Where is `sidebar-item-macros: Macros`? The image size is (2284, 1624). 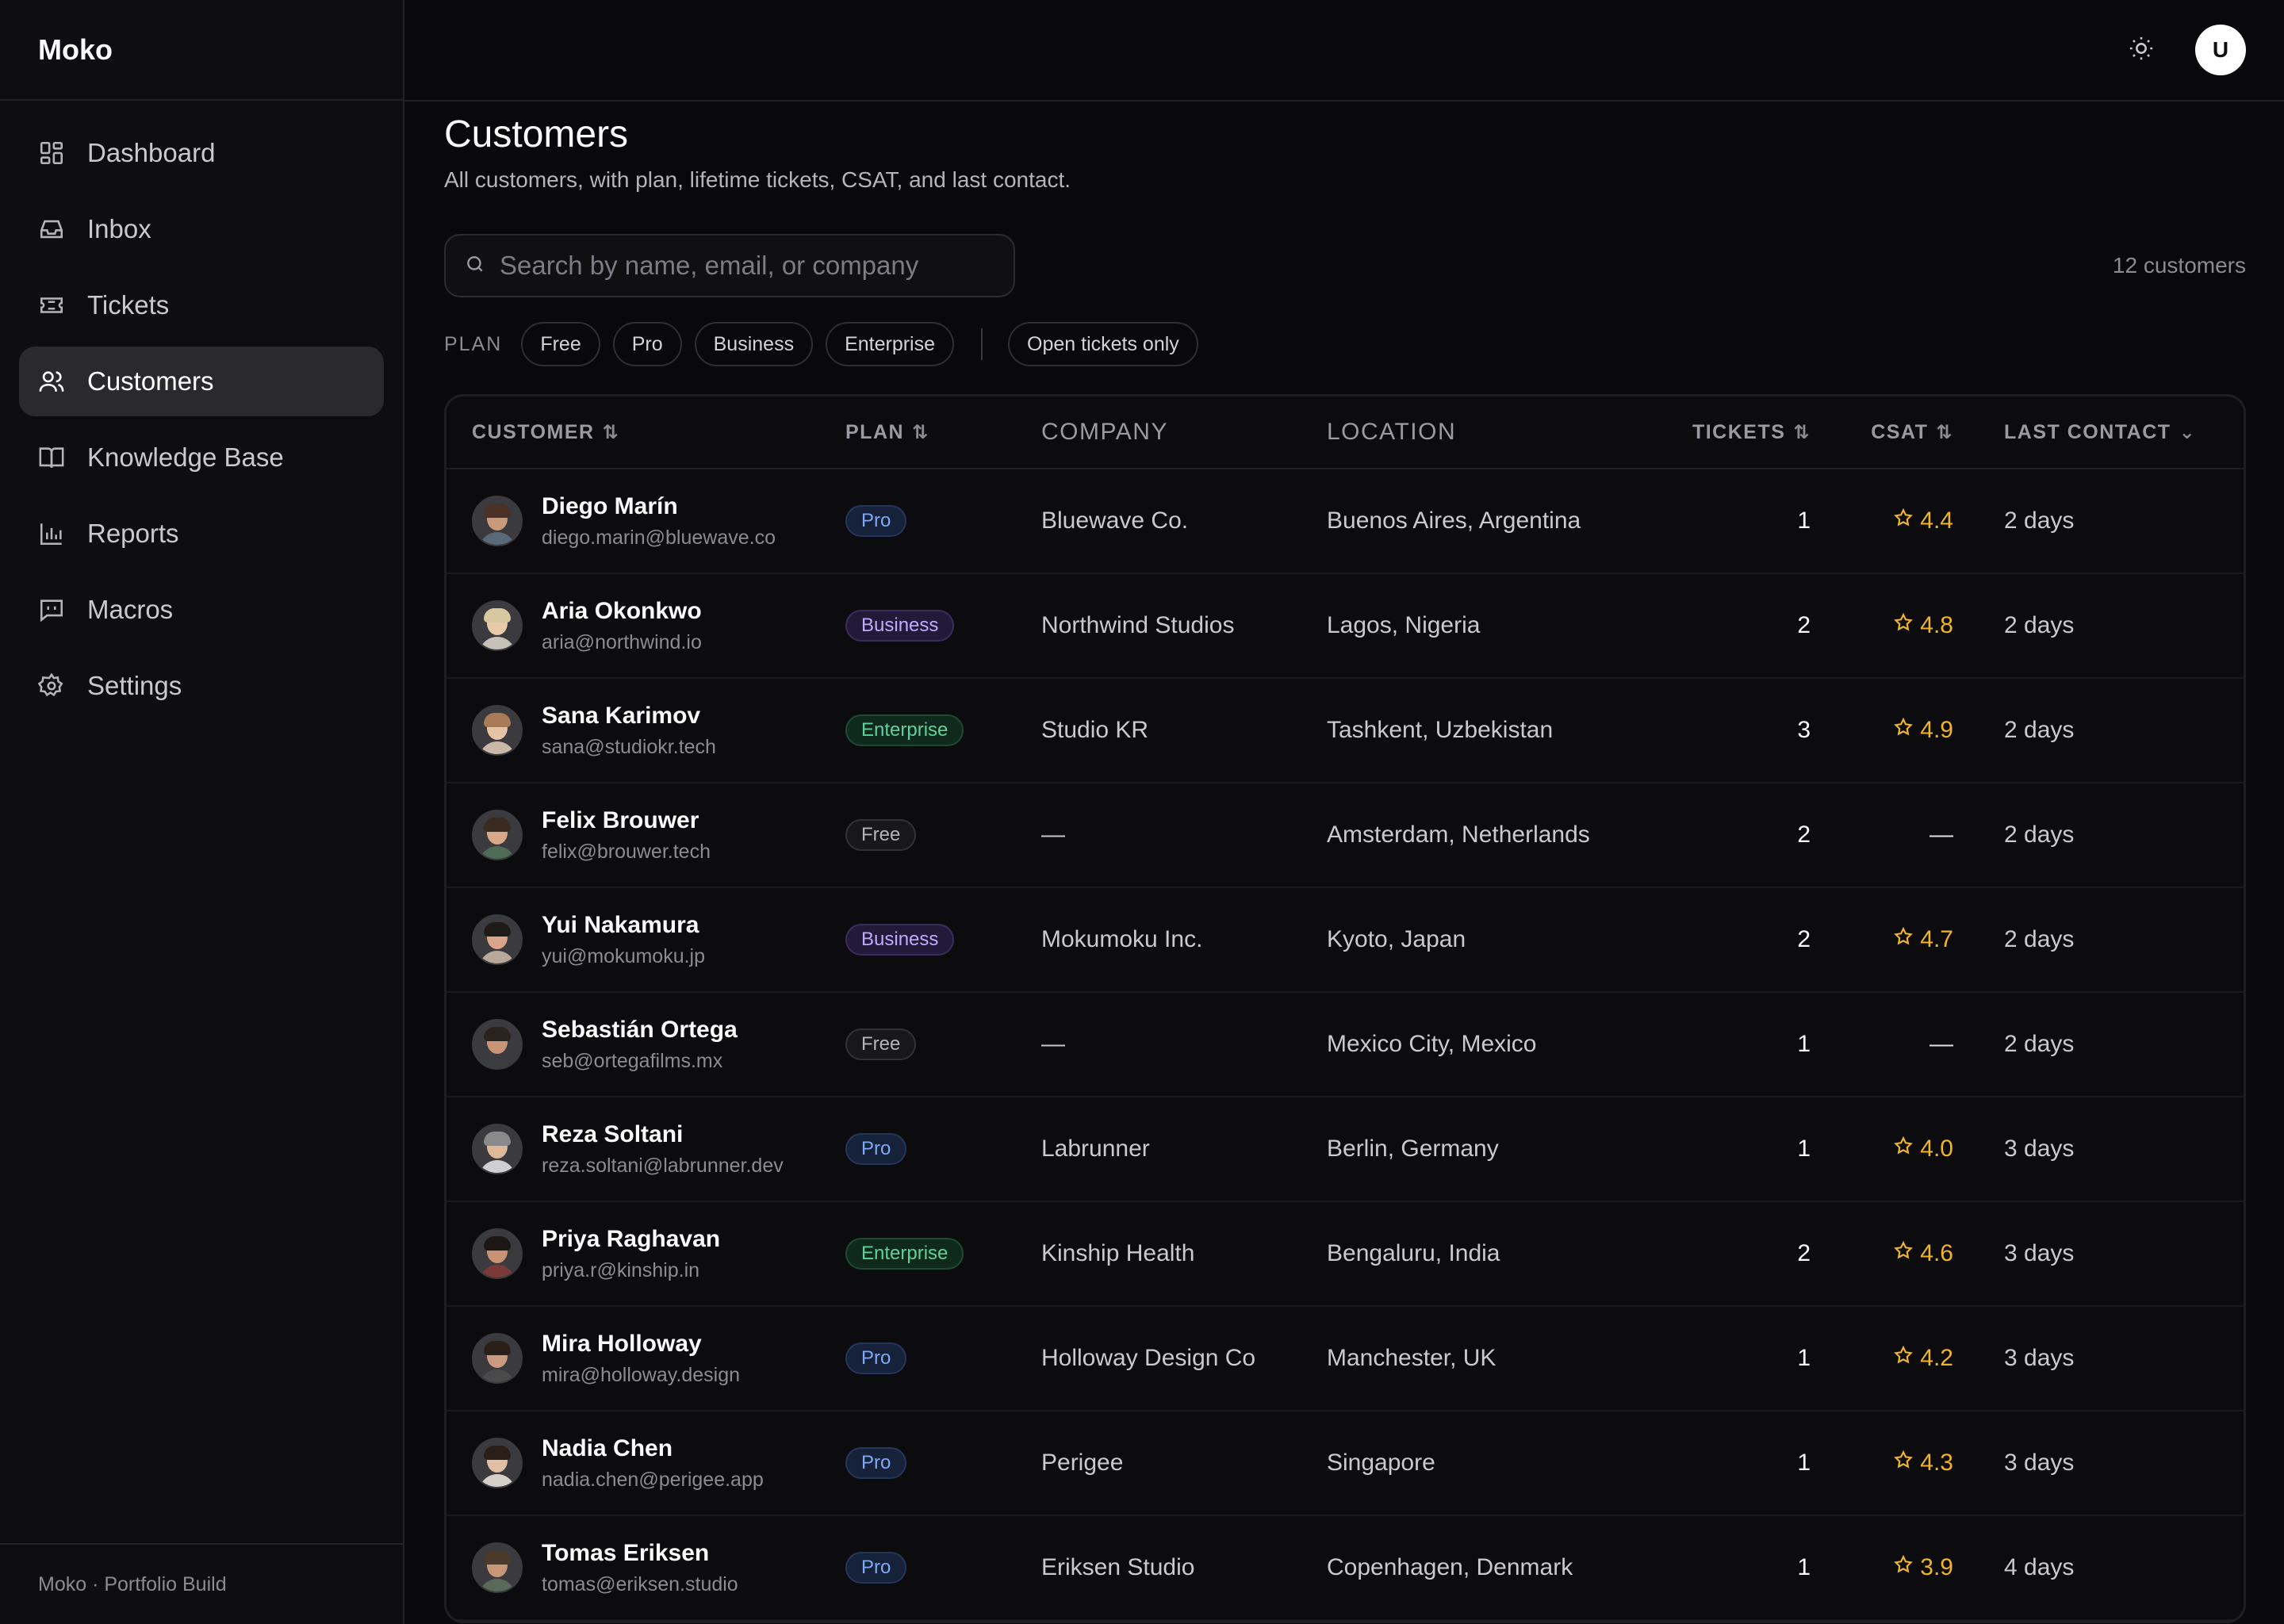 sidebar-item-macros: Macros is located at coordinates (201, 610).